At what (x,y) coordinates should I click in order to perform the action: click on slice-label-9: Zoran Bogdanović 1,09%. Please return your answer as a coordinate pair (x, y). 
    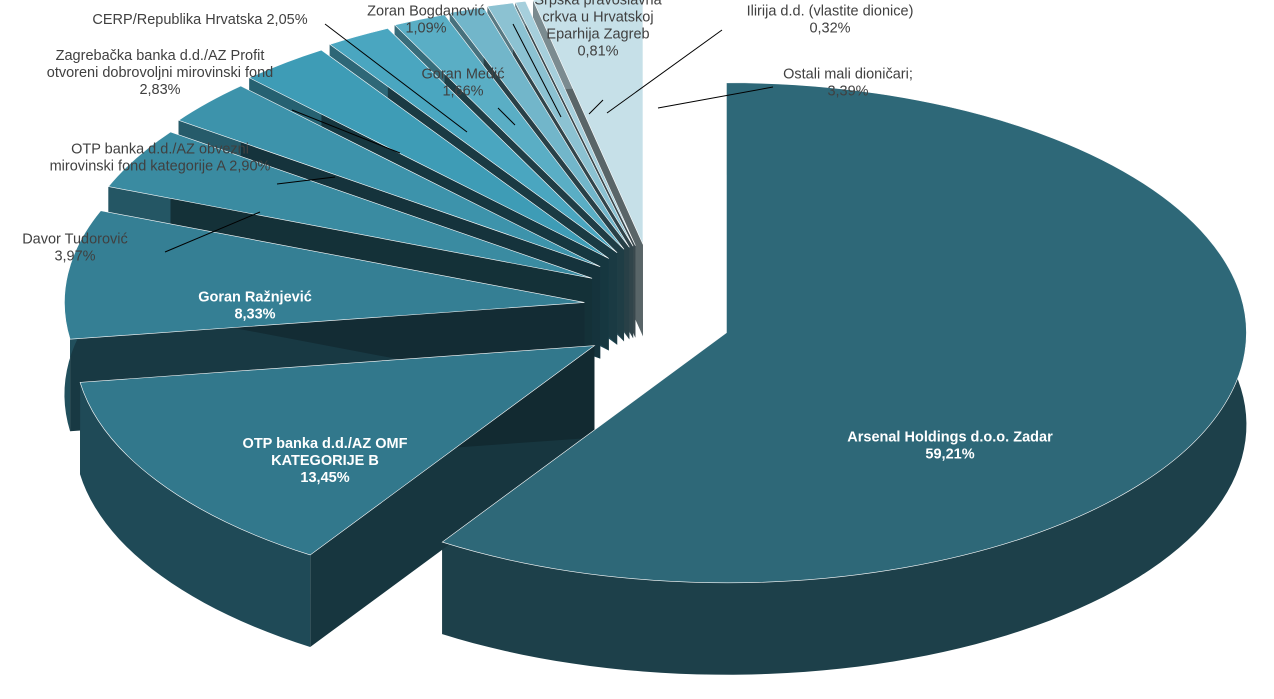
    Looking at the image, I should click on (426, 20).